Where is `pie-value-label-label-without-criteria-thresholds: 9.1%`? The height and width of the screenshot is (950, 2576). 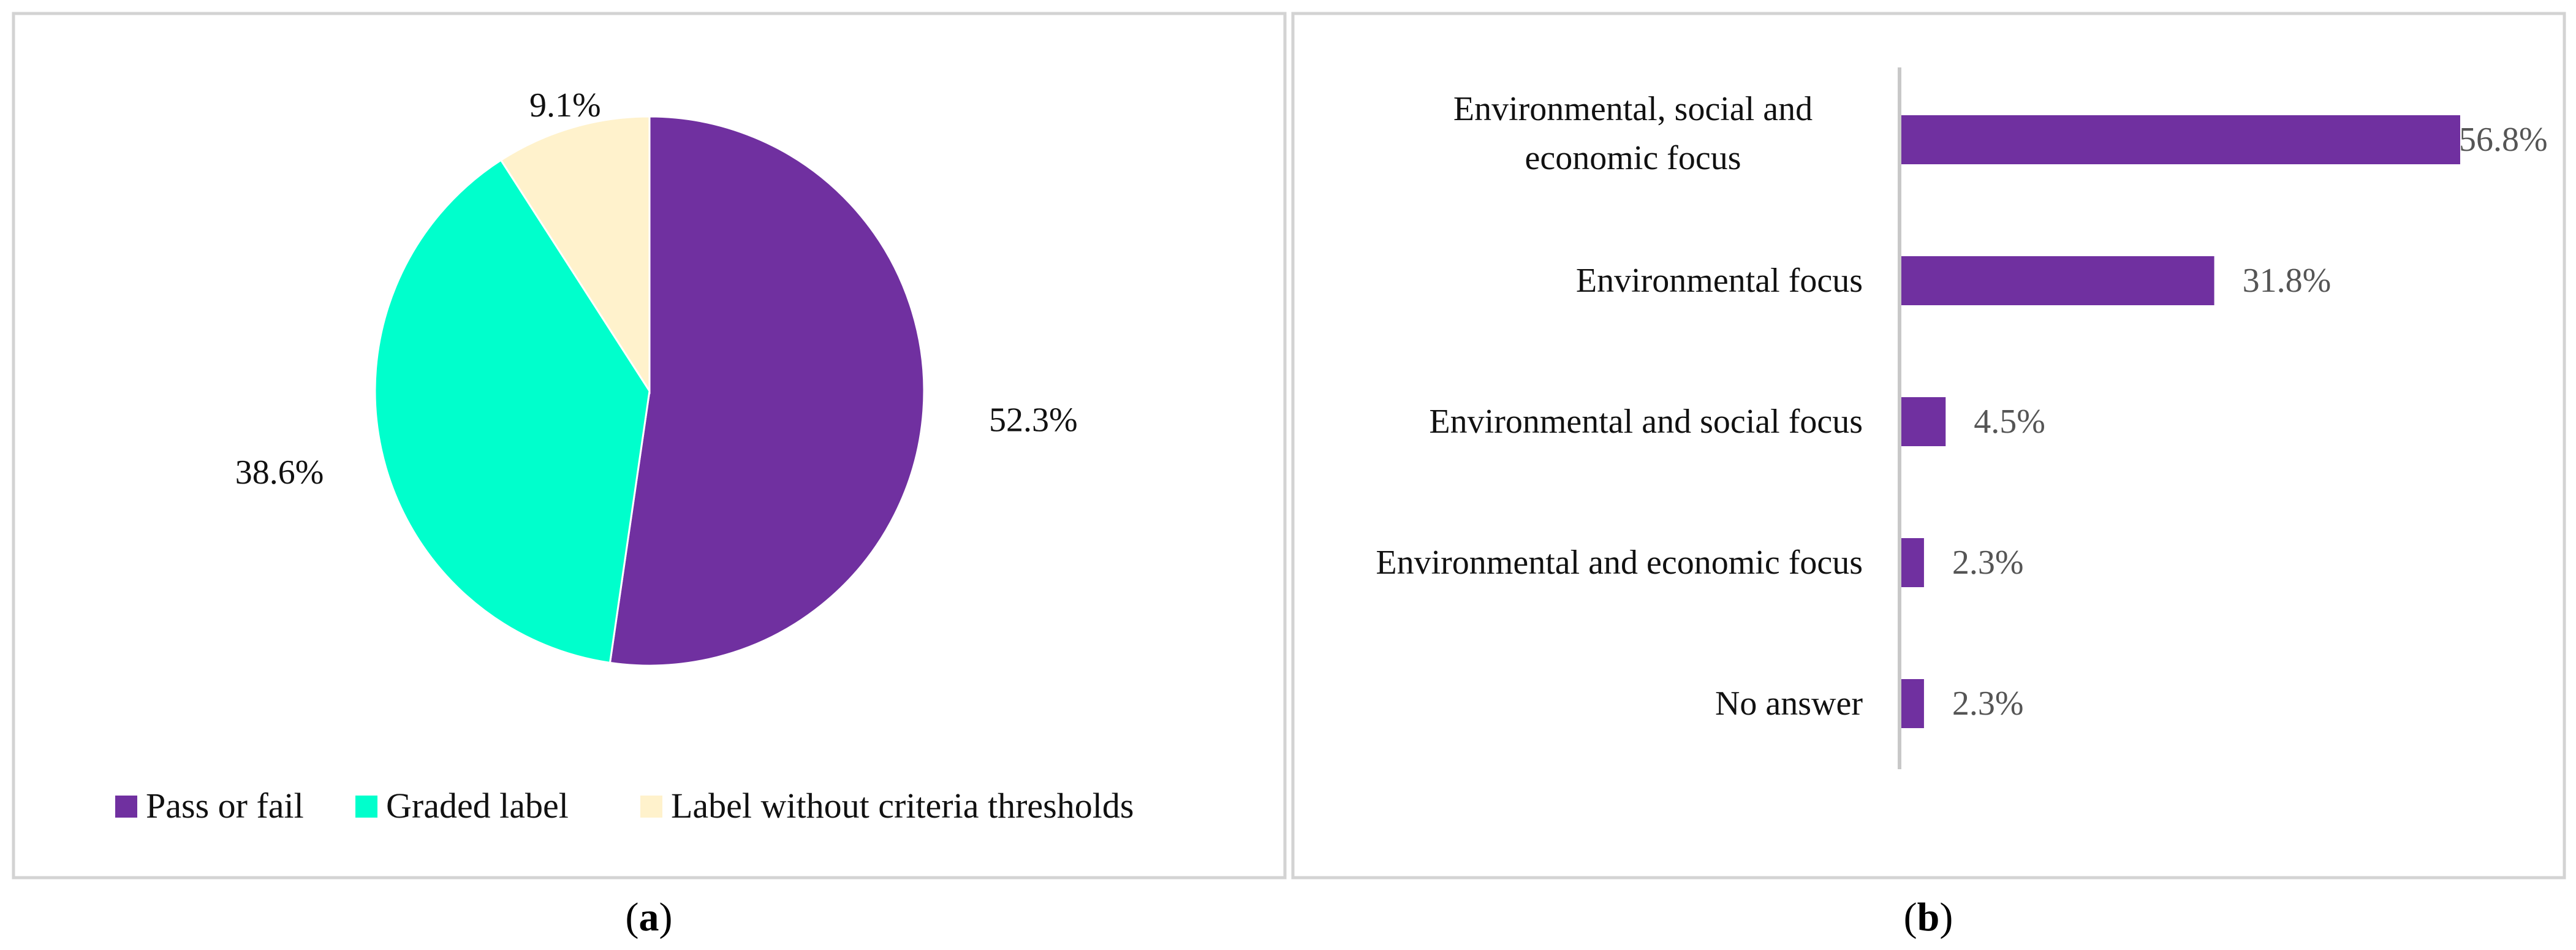 pie-value-label-label-without-criteria-thresholds: 9.1% is located at coordinates (565, 105).